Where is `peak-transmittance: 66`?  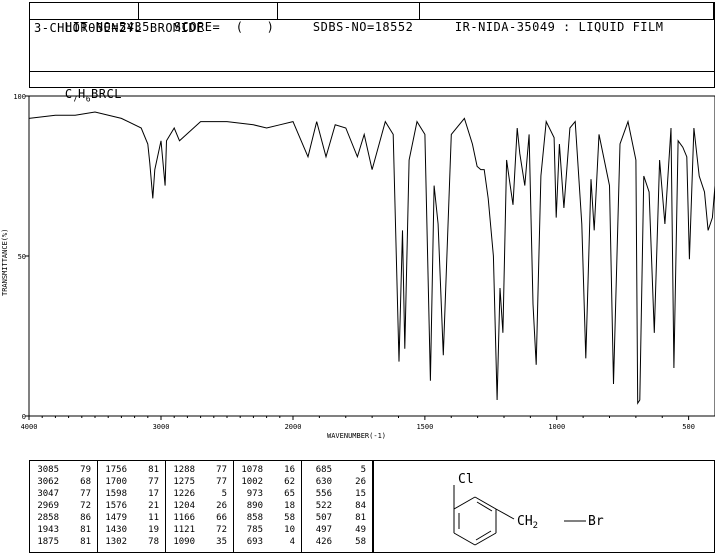 peak-transmittance: 66 is located at coordinates (221, 518).